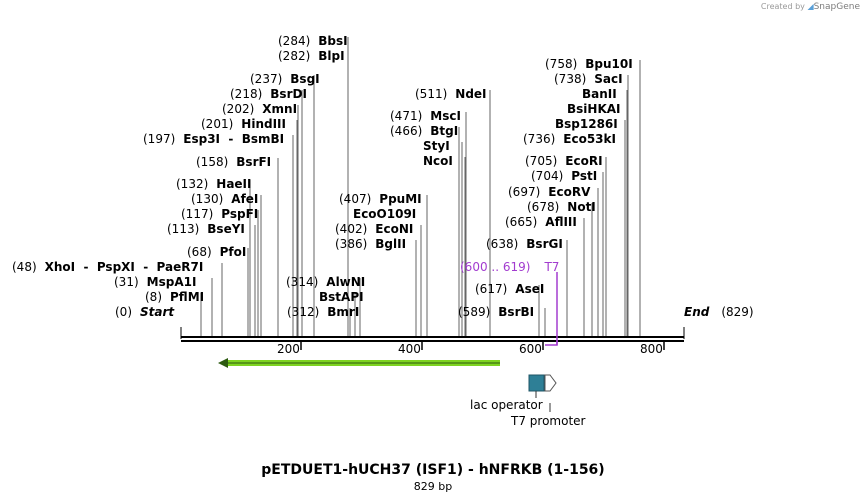 This screenshot has height=502, width=866. I want to click on enzyme-position: (48), so click(24, 267).